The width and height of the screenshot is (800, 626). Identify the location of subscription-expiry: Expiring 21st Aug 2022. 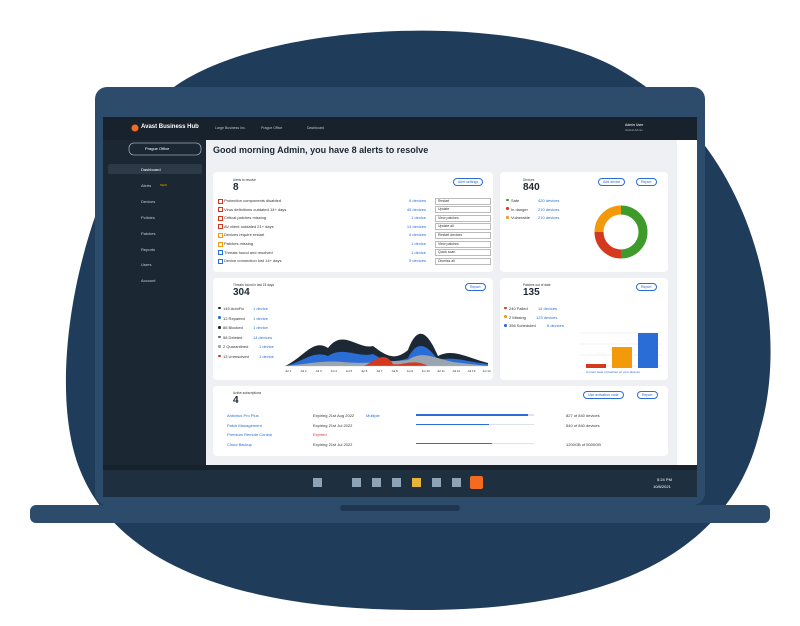
(334, 415).